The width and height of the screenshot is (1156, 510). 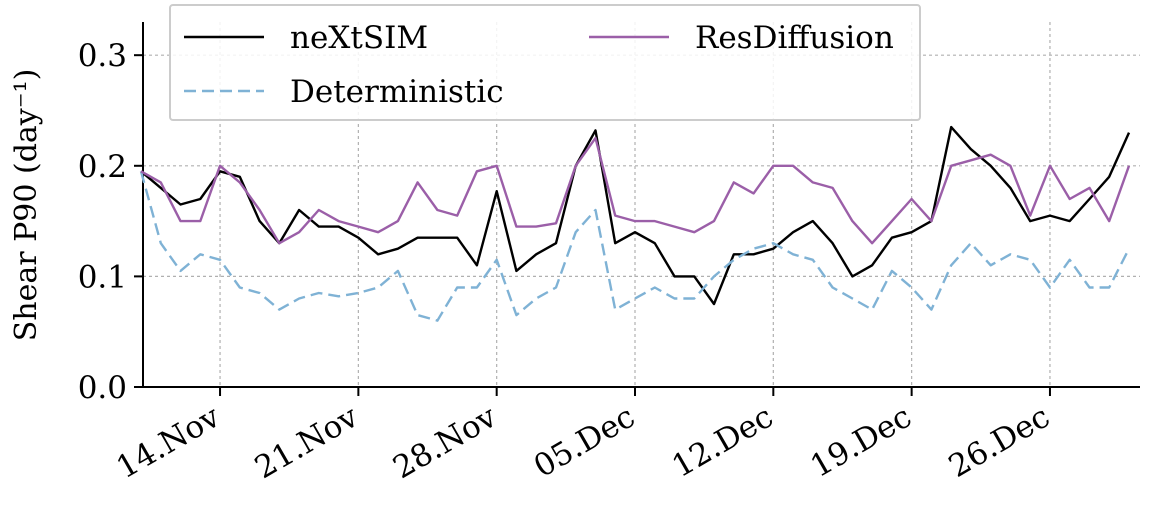 What do you see at coordinates (102, 388) in the screenshot?
I see `y-tick-label: 0.0` at bounding box center [102, 388].